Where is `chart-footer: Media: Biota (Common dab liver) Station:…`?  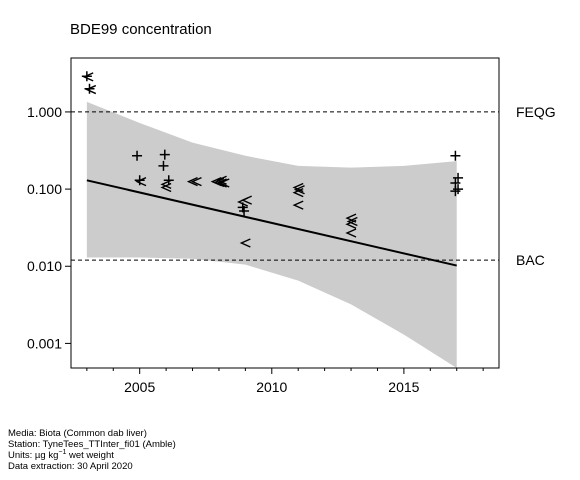
chart-footer: Media: Biota (Common dab liver) Station:… is located at coordinates (92, 450).